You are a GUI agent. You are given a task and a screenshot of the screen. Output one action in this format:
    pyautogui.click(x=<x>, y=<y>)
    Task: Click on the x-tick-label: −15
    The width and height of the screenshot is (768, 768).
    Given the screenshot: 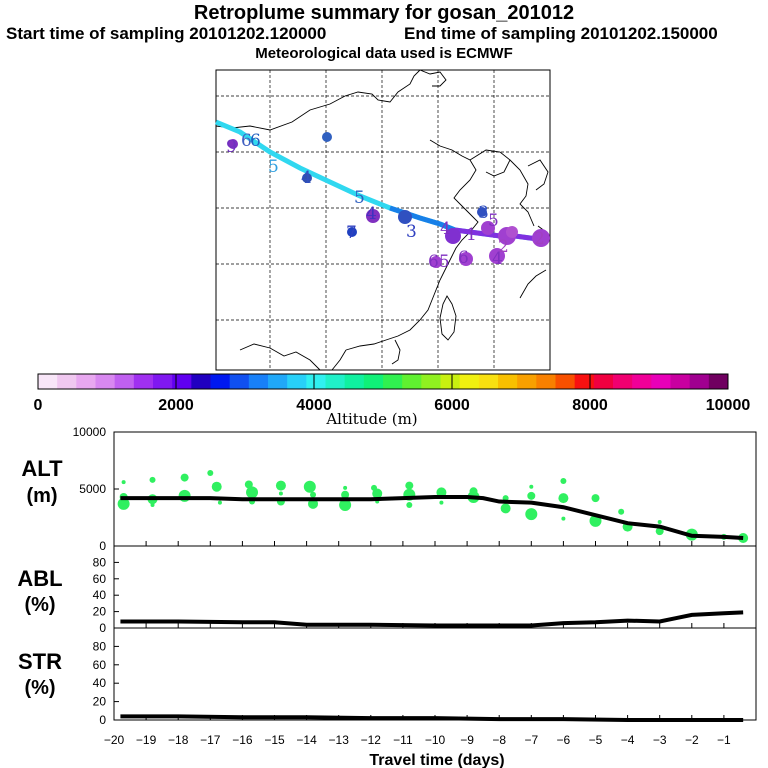 What is the action you would take?
    pyautogui.click(x=274, y=740)
    